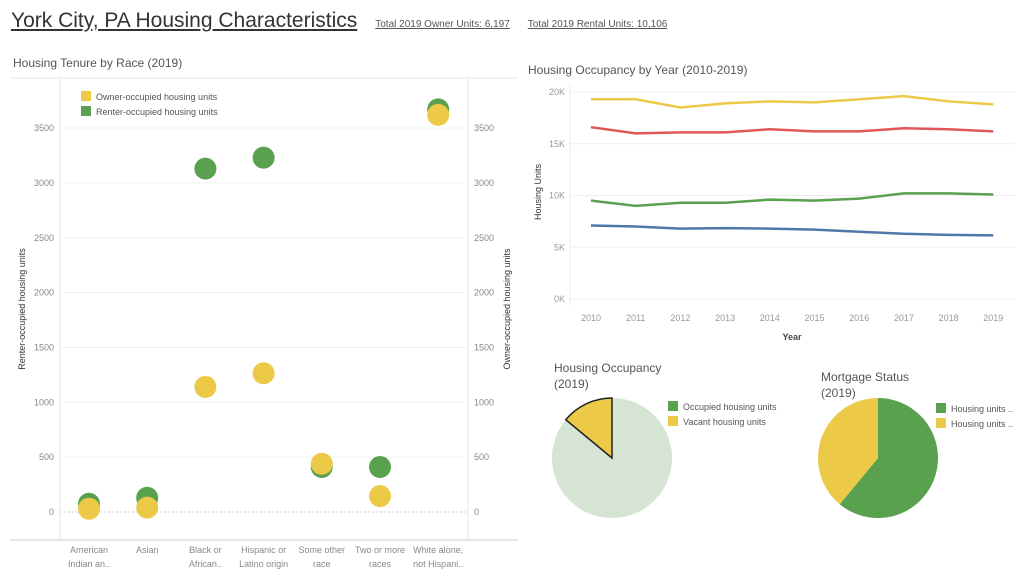  What do you see at coordinates (865, 385) in the screenshot?
I see `mortgage-pie-title: Mortgage Status (2019)` at bounding box center [865, 385].